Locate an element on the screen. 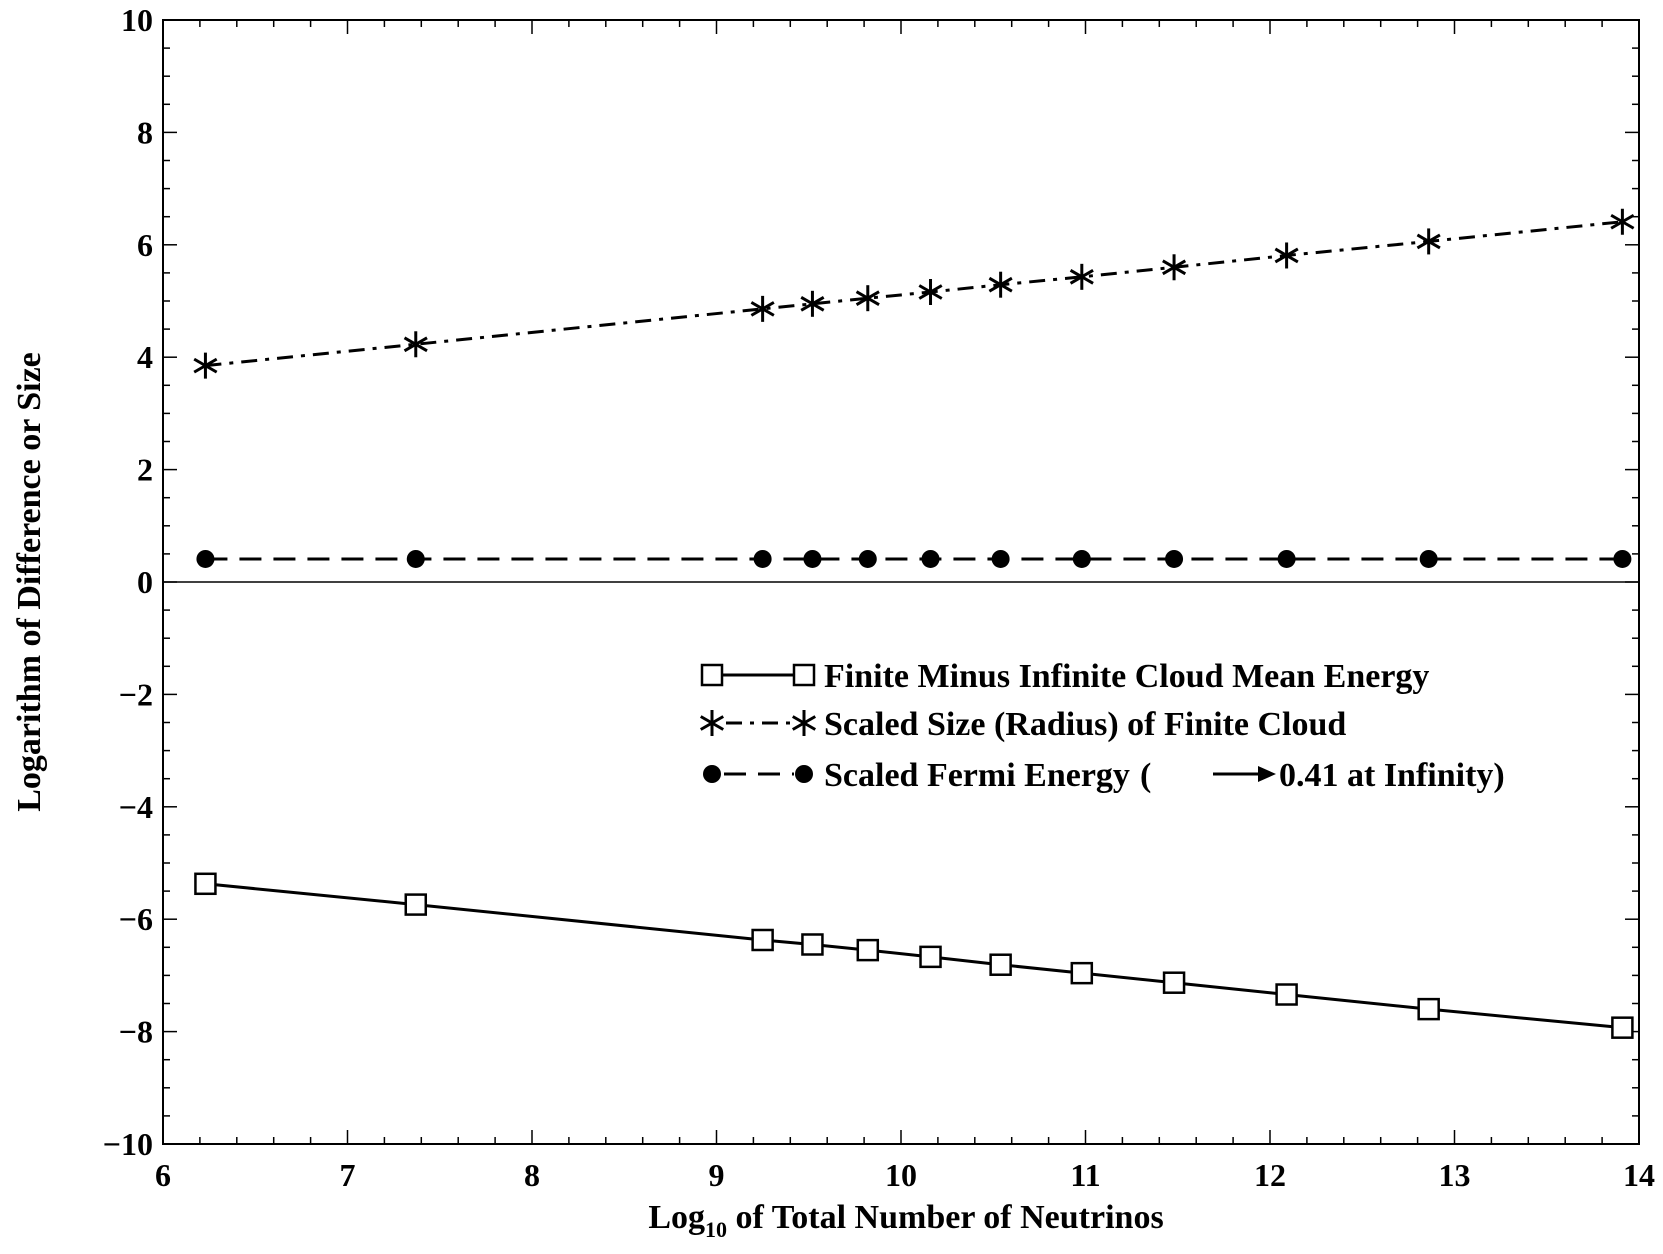 The width and height of the screenshot is (1663, 1254). legend-marker-asterisk-right is located at coordinates (804, 723).